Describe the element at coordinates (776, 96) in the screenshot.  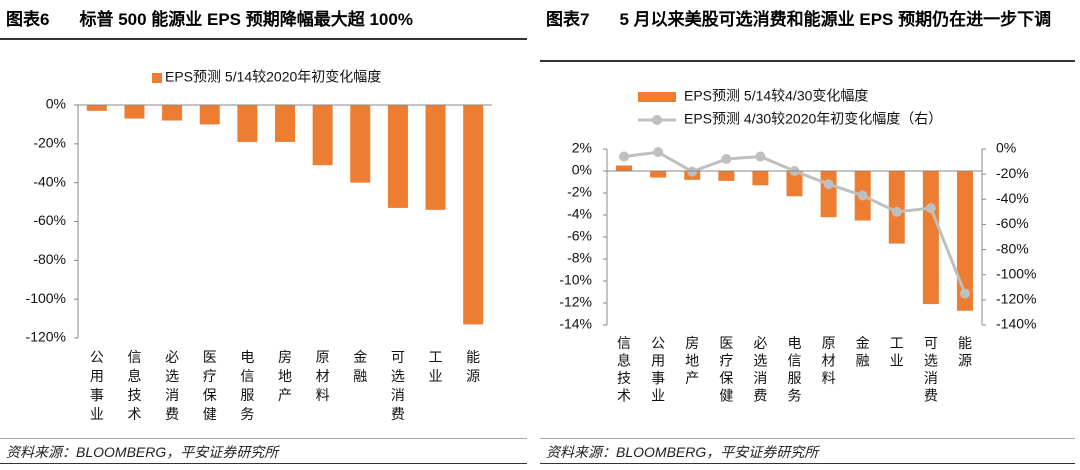
I see `legend-label: EPS预测 5/14较4/30变化幅度` at that location.